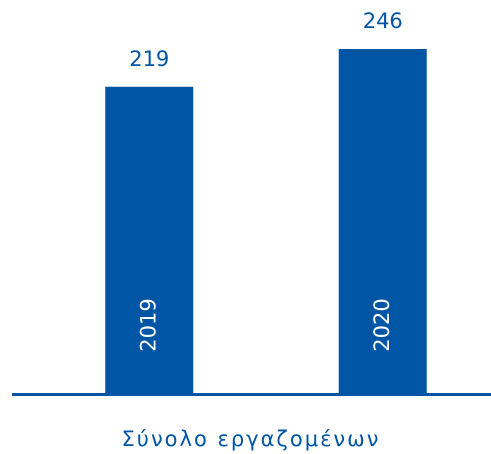 This screenshot has width=491, height=454. Describe the element at coordinates (251, 439) in the screenshot. I see `x-axis-title: Σύνολο εργαζομένων` at that location.